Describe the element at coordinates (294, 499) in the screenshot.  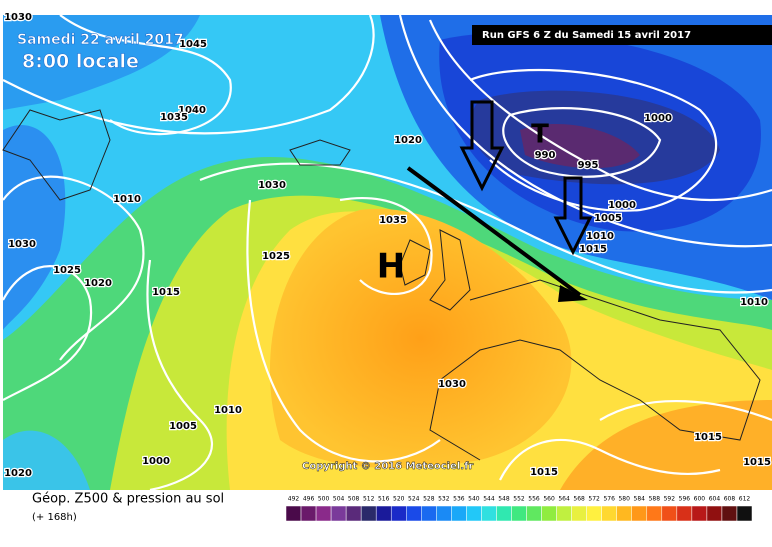
I see `scale-label: 492` at that location.